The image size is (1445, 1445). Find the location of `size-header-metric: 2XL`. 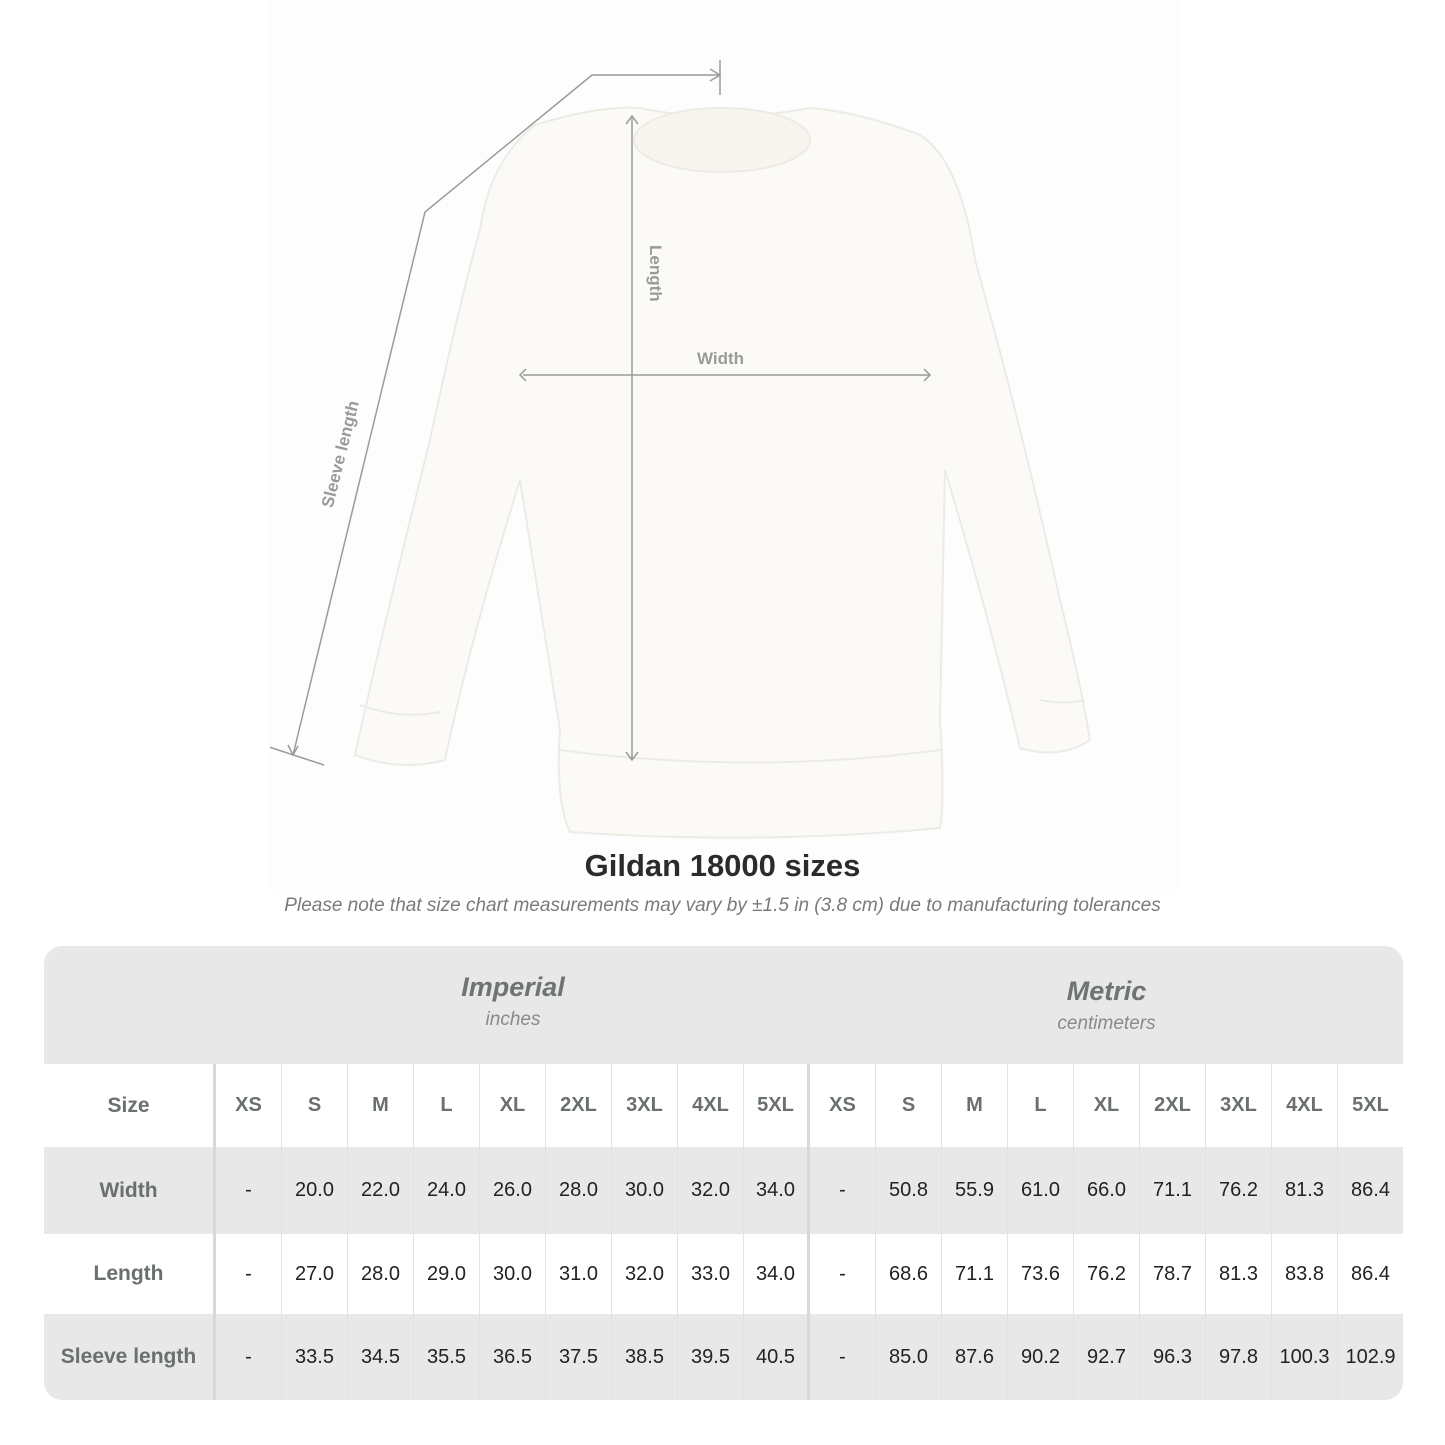

size-header-metric: 2XL is located at coordinates (1173, 1105).